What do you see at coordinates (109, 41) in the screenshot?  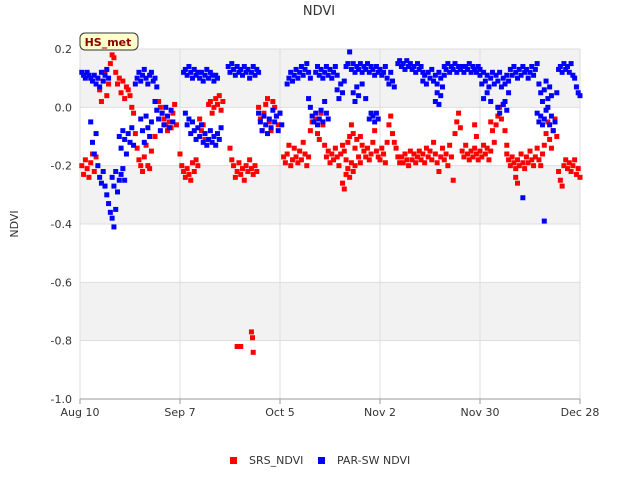 I see `station-badge: HS_met` at bounding box center [109, 41].